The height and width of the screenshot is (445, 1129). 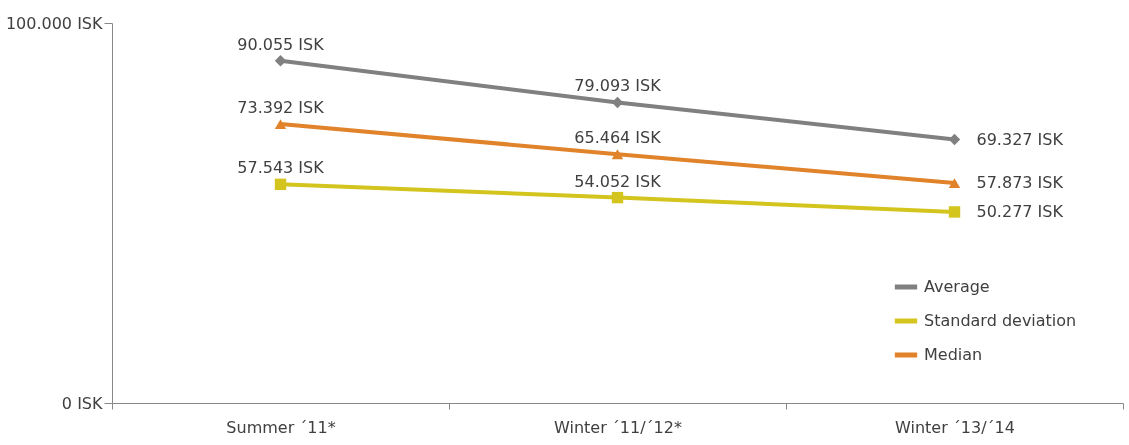 I want to click on legend-label: Standard deviation, so click(x=1000, y=320).